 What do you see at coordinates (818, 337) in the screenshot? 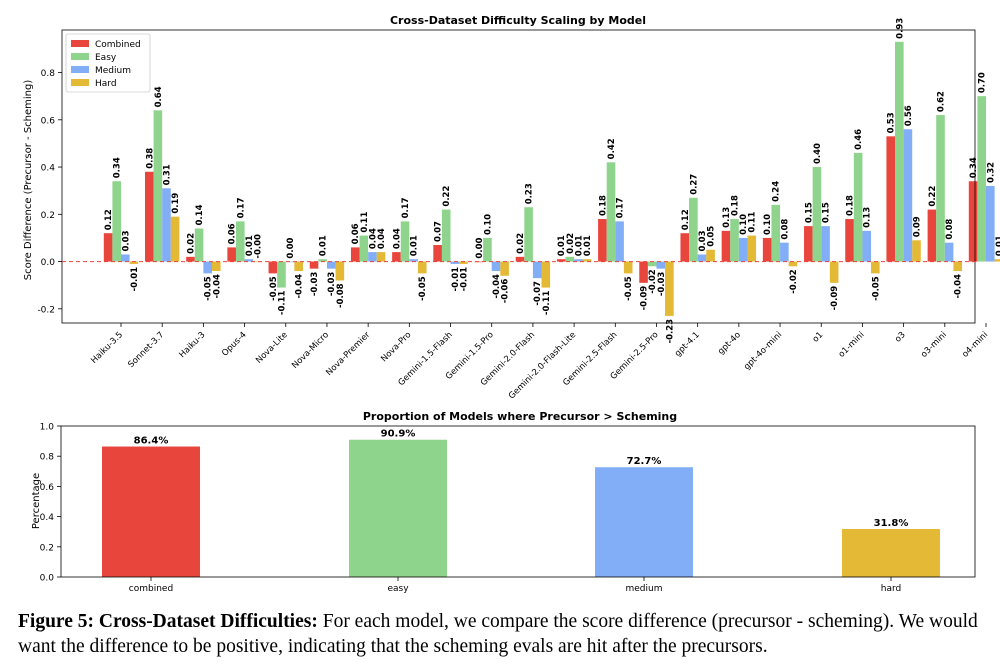
I see `xtick-o1: o1` at bounding box center [818, 337].